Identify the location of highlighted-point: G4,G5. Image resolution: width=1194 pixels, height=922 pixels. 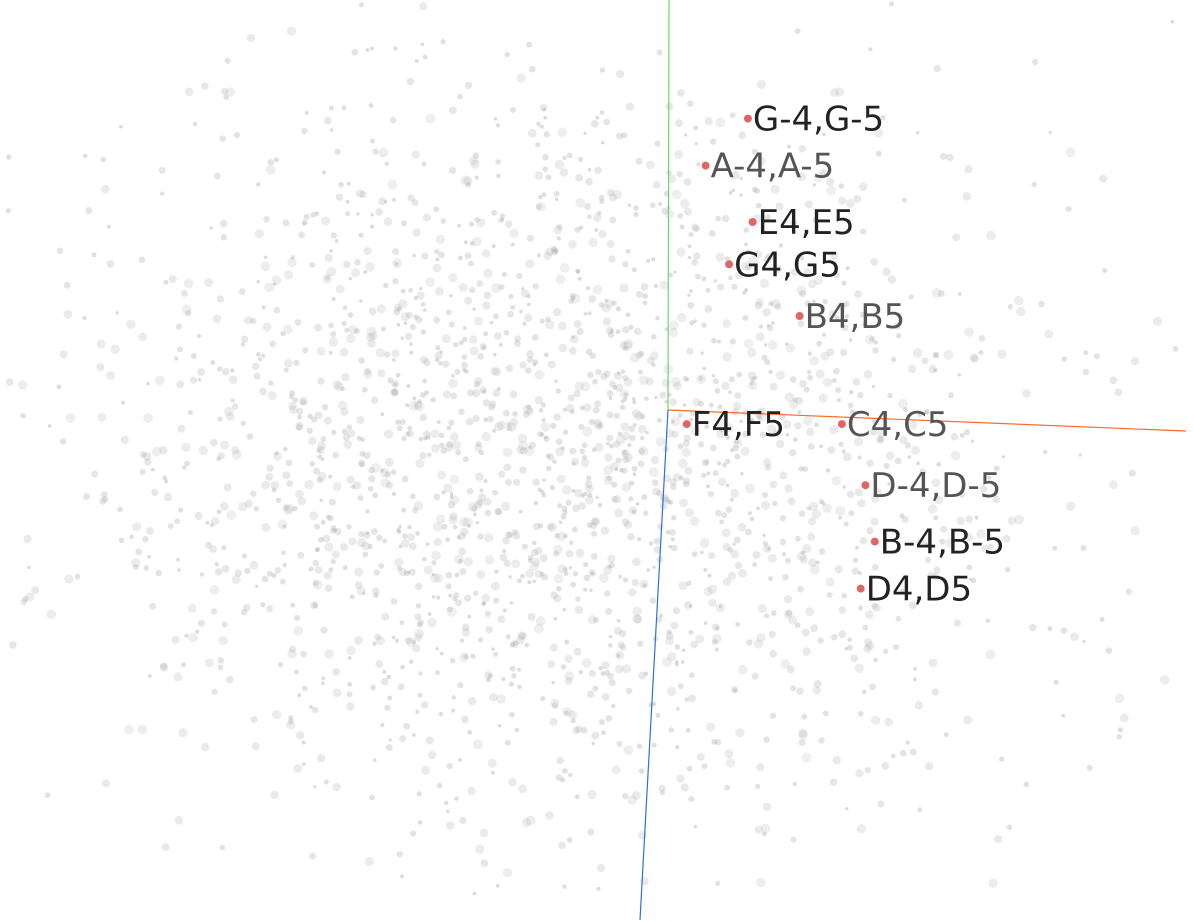
(783, 265).